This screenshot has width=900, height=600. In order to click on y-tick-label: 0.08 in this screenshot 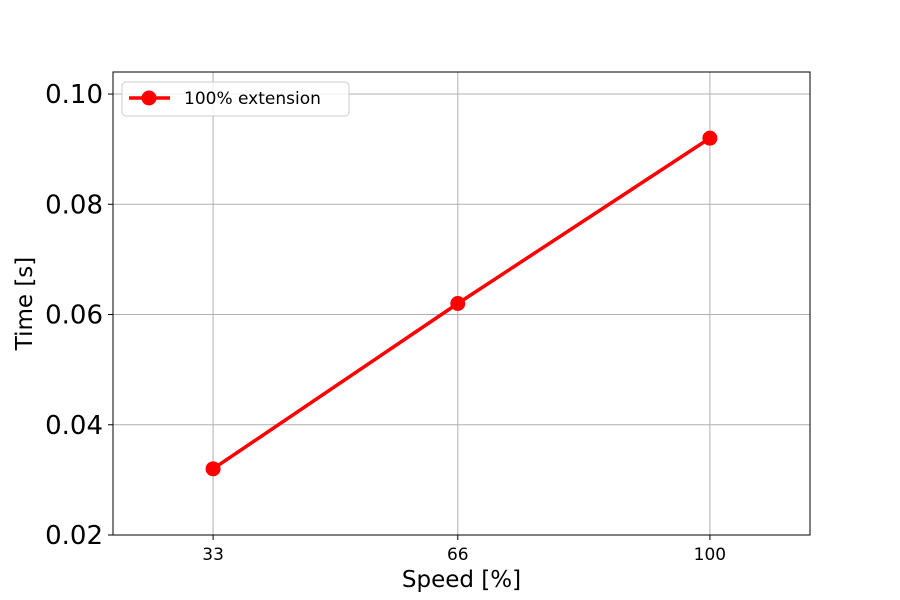, I will do `click(74, 205)`.